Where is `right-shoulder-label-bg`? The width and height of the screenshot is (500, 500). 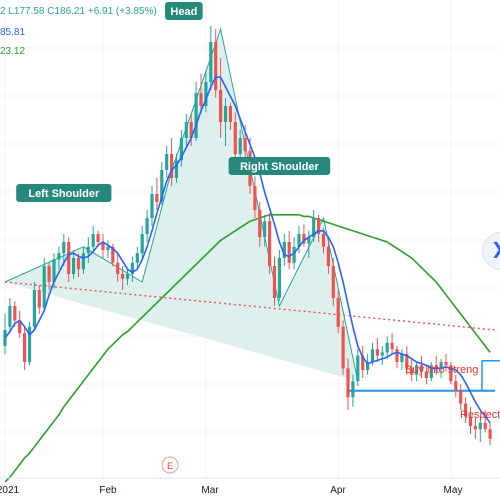 right-shoulder-label-bg is located at coordinates (279, 166).